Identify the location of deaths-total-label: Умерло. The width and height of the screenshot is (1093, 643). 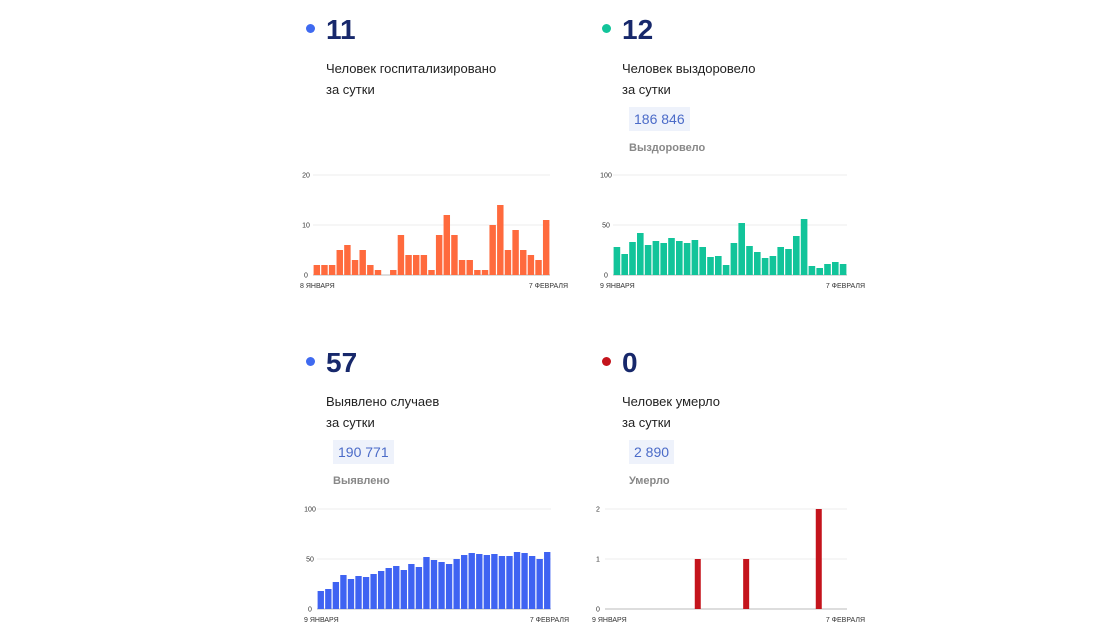
(649, 481).